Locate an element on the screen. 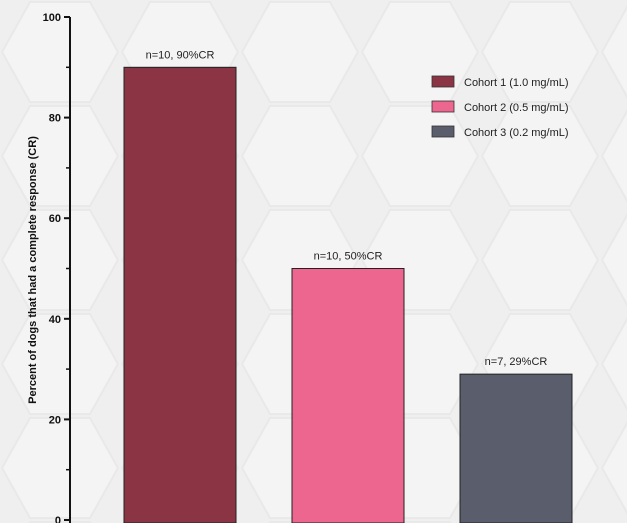  y-tick-label: 80 is located at coordinates (55, 119).